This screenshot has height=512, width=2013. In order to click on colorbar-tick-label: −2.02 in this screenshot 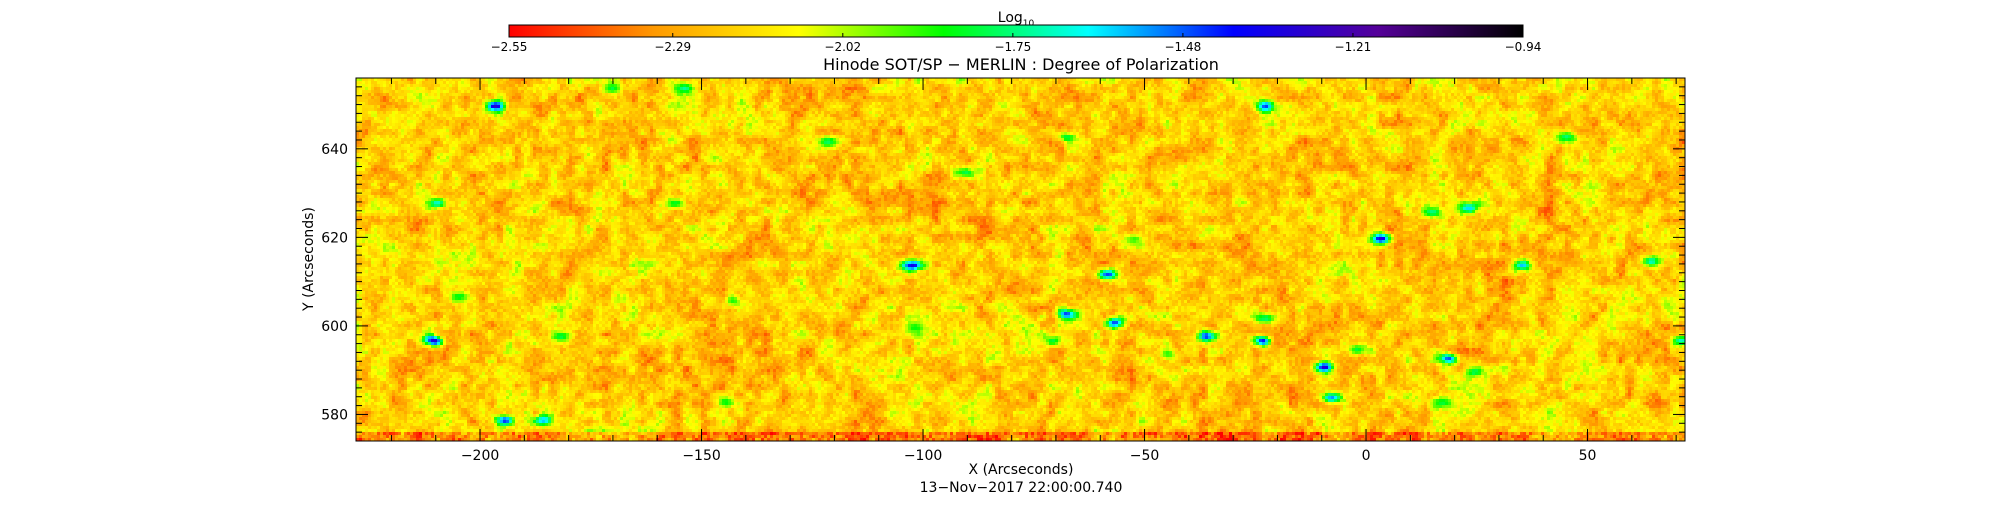, I will do `click(842, 47)`.